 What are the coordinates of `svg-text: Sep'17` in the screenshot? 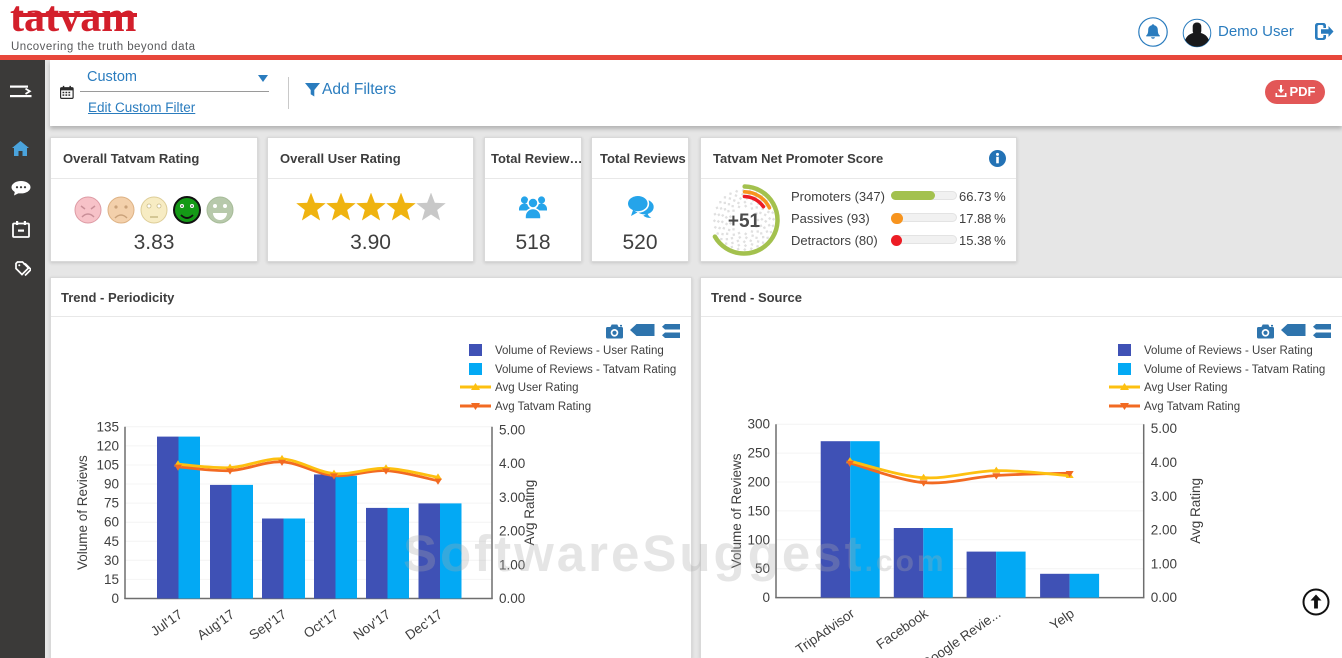 It's located at (267, 625).